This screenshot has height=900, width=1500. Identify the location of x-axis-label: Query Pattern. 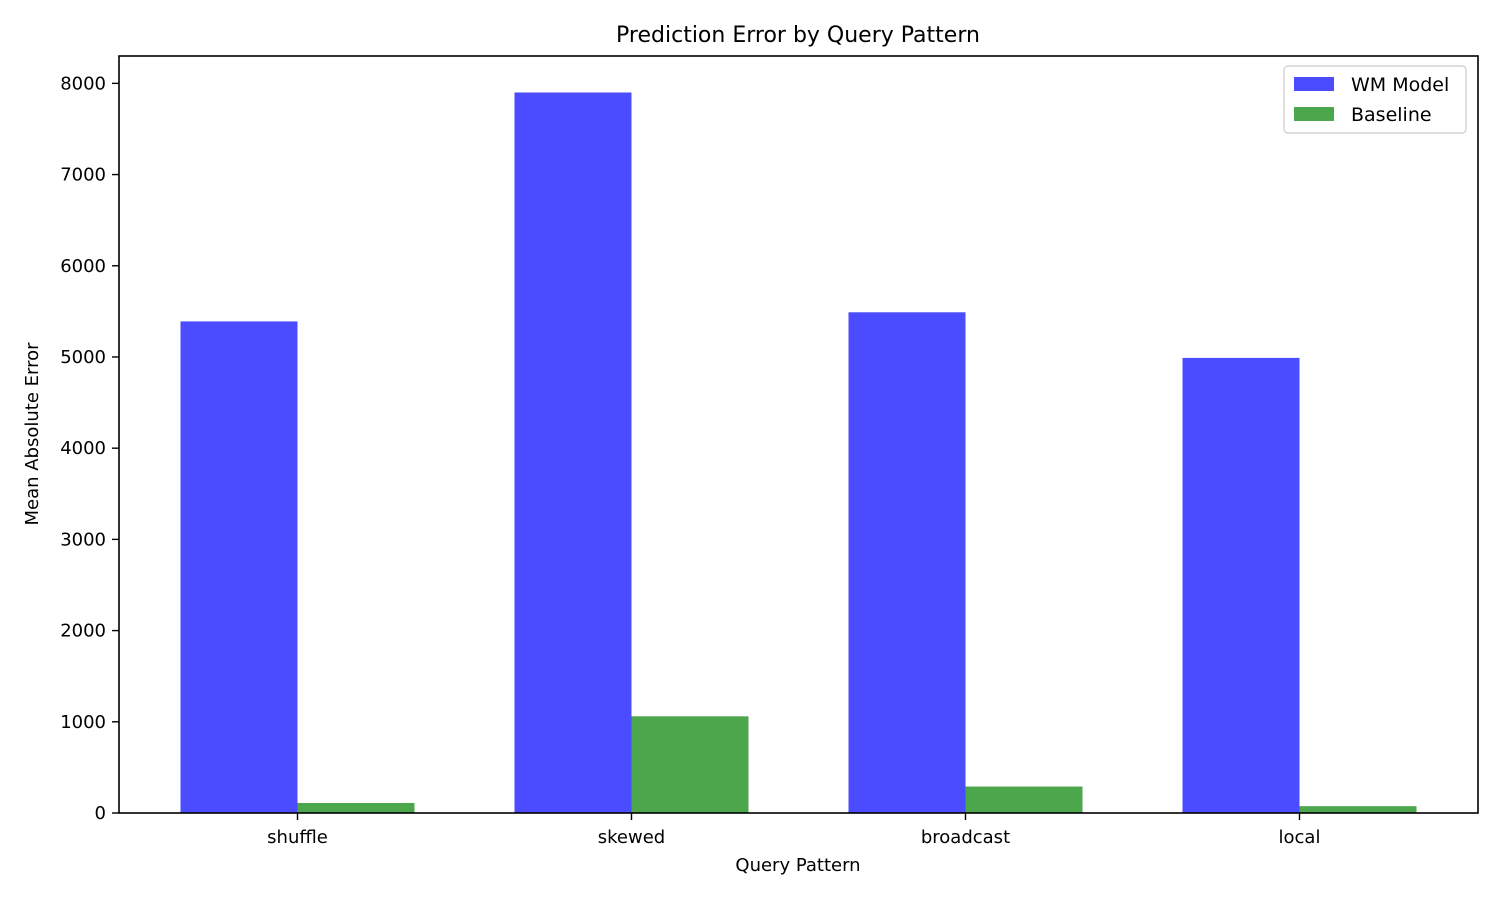
(797, 865).